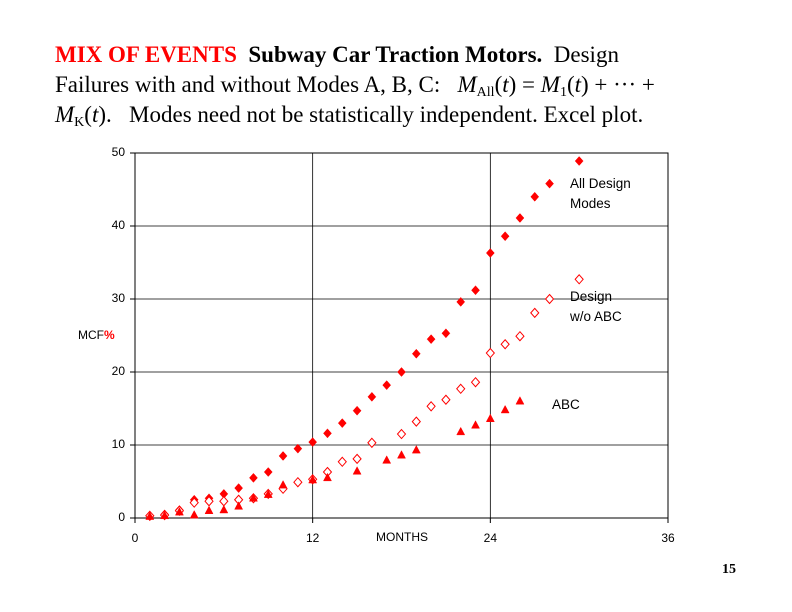  What do you see at coordinates (402, 537) in the screenshot?
I see `x-axis-label: MONTHS` at bounding box center [402, 537].